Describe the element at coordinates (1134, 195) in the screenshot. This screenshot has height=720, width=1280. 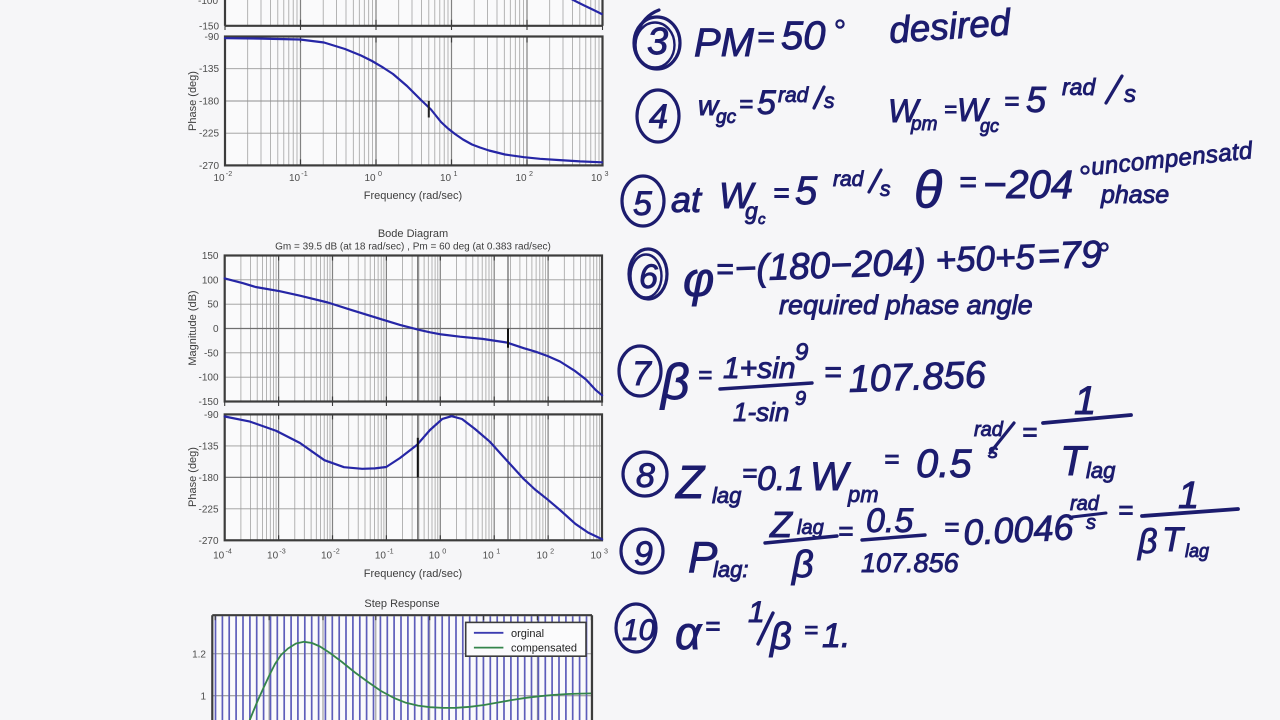
I see `svg-text: phase` at that location.